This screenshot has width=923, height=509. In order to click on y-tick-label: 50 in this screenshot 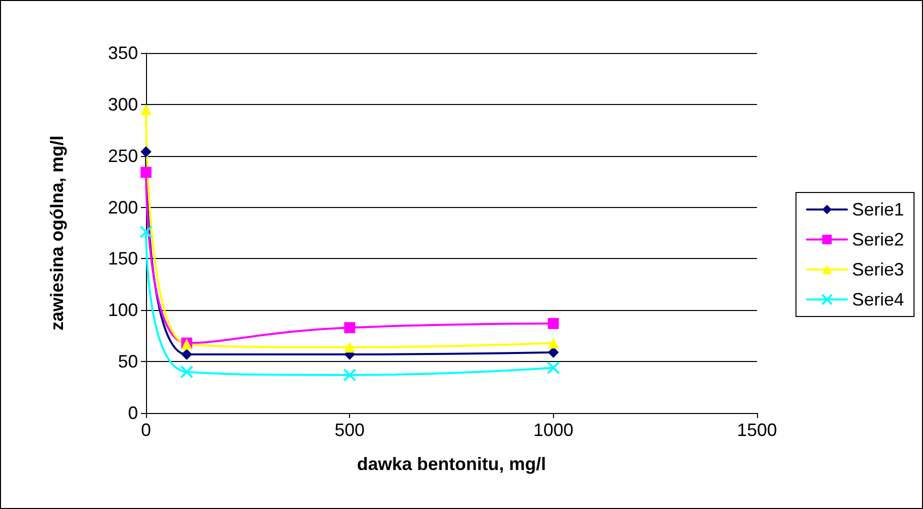, I will do `click(128, 362)`.